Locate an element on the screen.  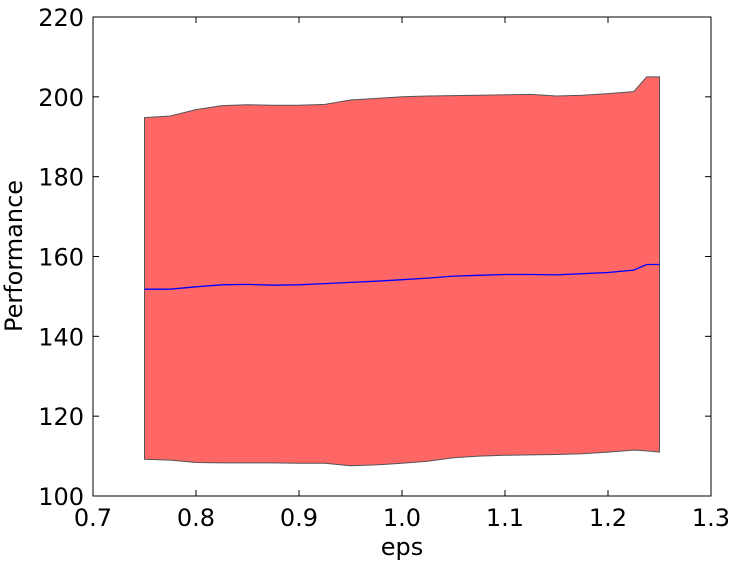
y-tick-label: 160 is located at coordinates (61, 258).